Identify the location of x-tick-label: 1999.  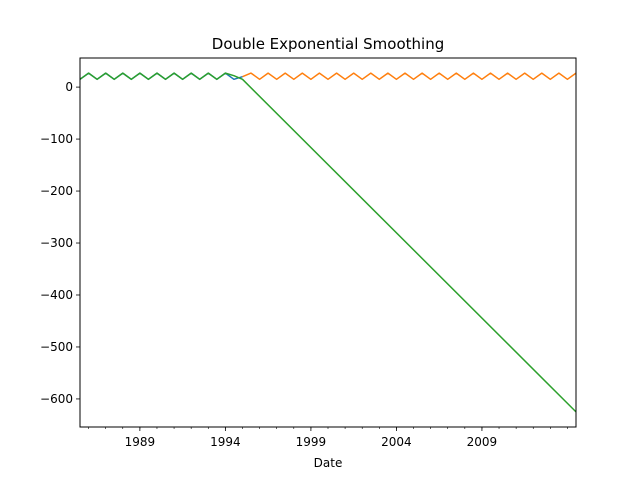
(311, 442).